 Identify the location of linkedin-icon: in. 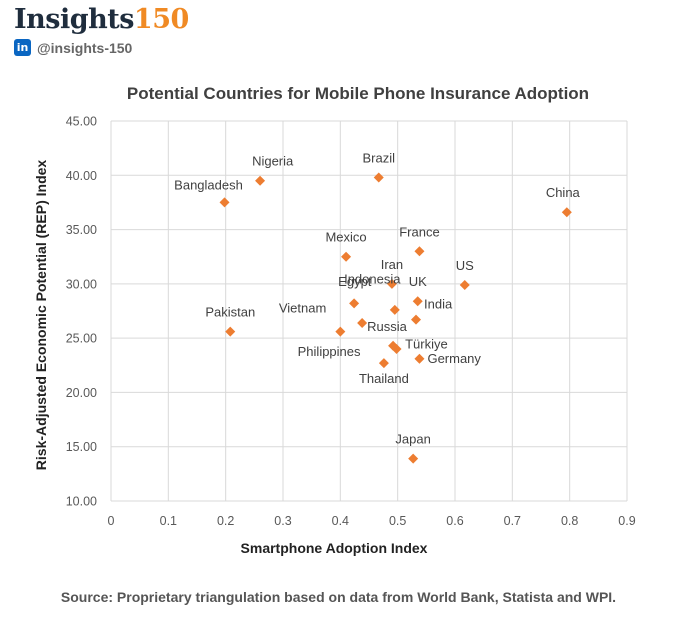
(22, 47).